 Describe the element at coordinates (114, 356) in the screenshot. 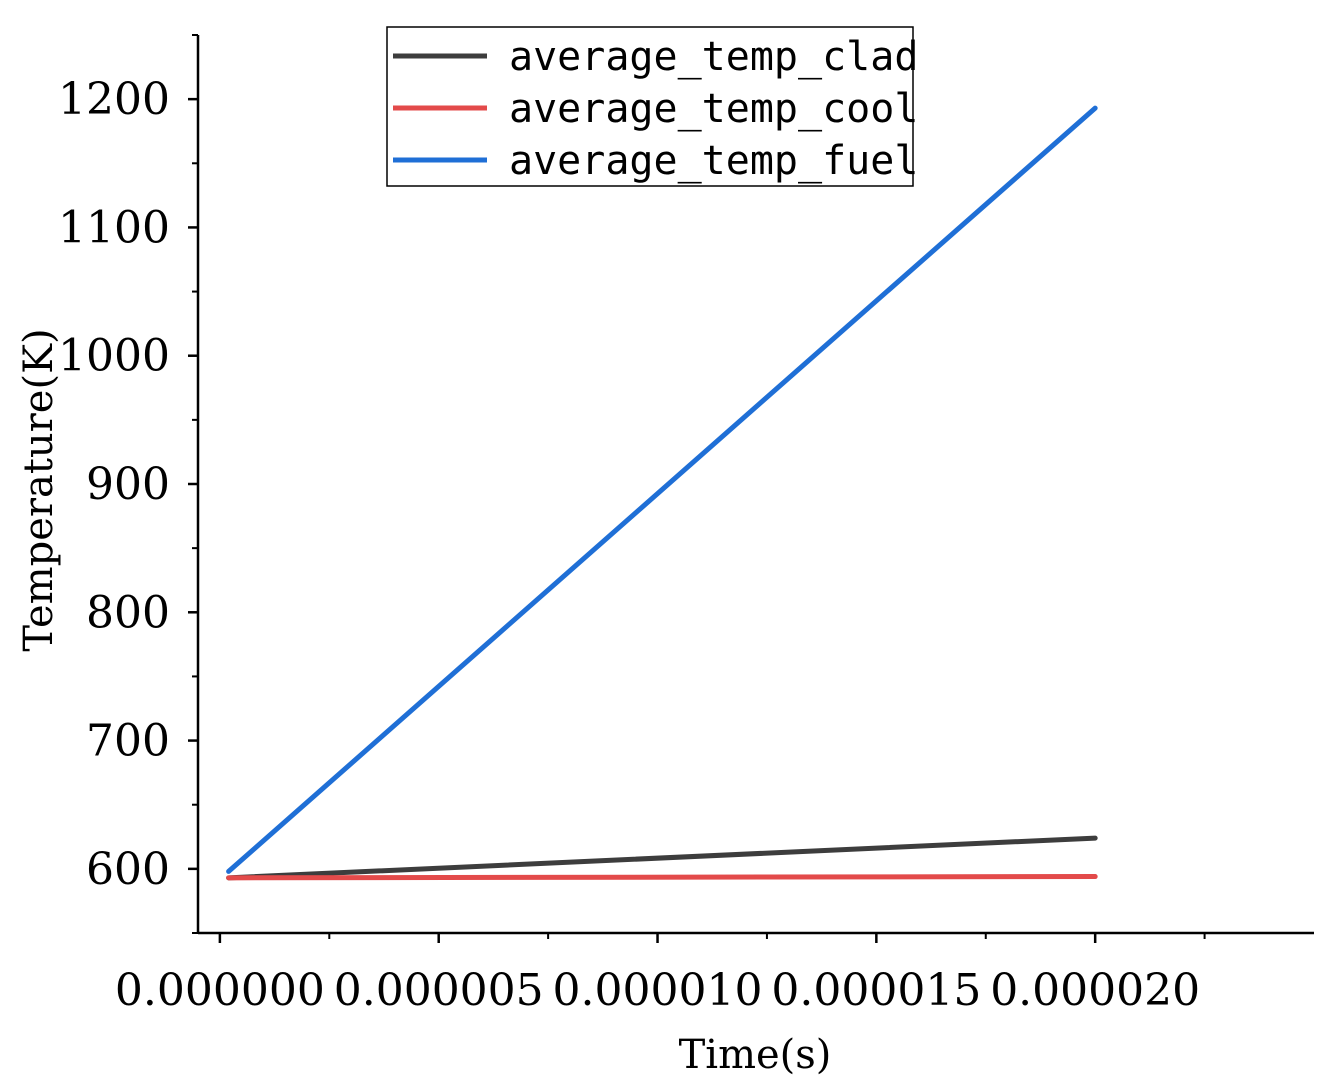

I see `y-tick-label: 1000` at that location.